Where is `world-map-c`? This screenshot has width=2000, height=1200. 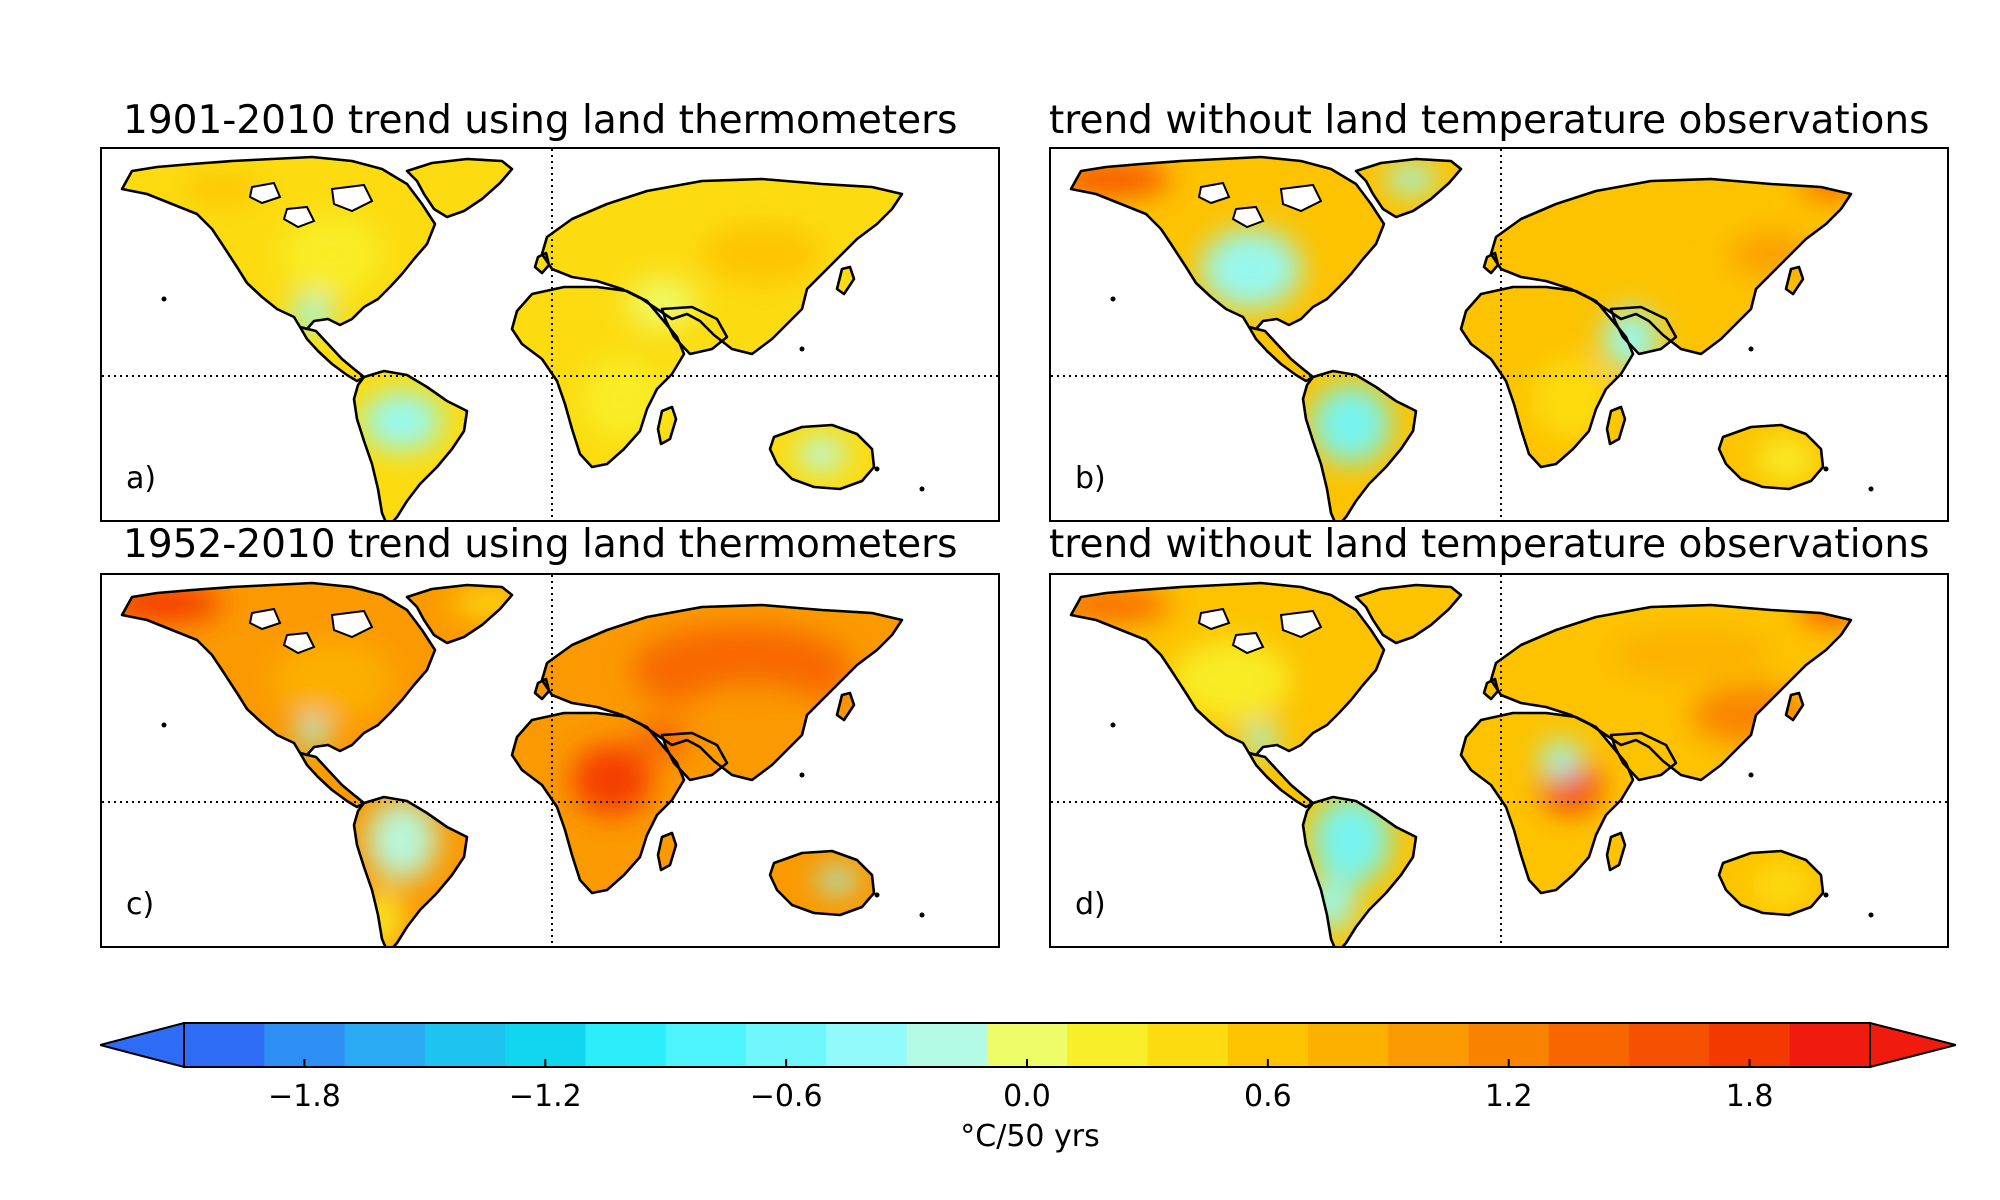
world-map-c is located at coordinates (550, 760).